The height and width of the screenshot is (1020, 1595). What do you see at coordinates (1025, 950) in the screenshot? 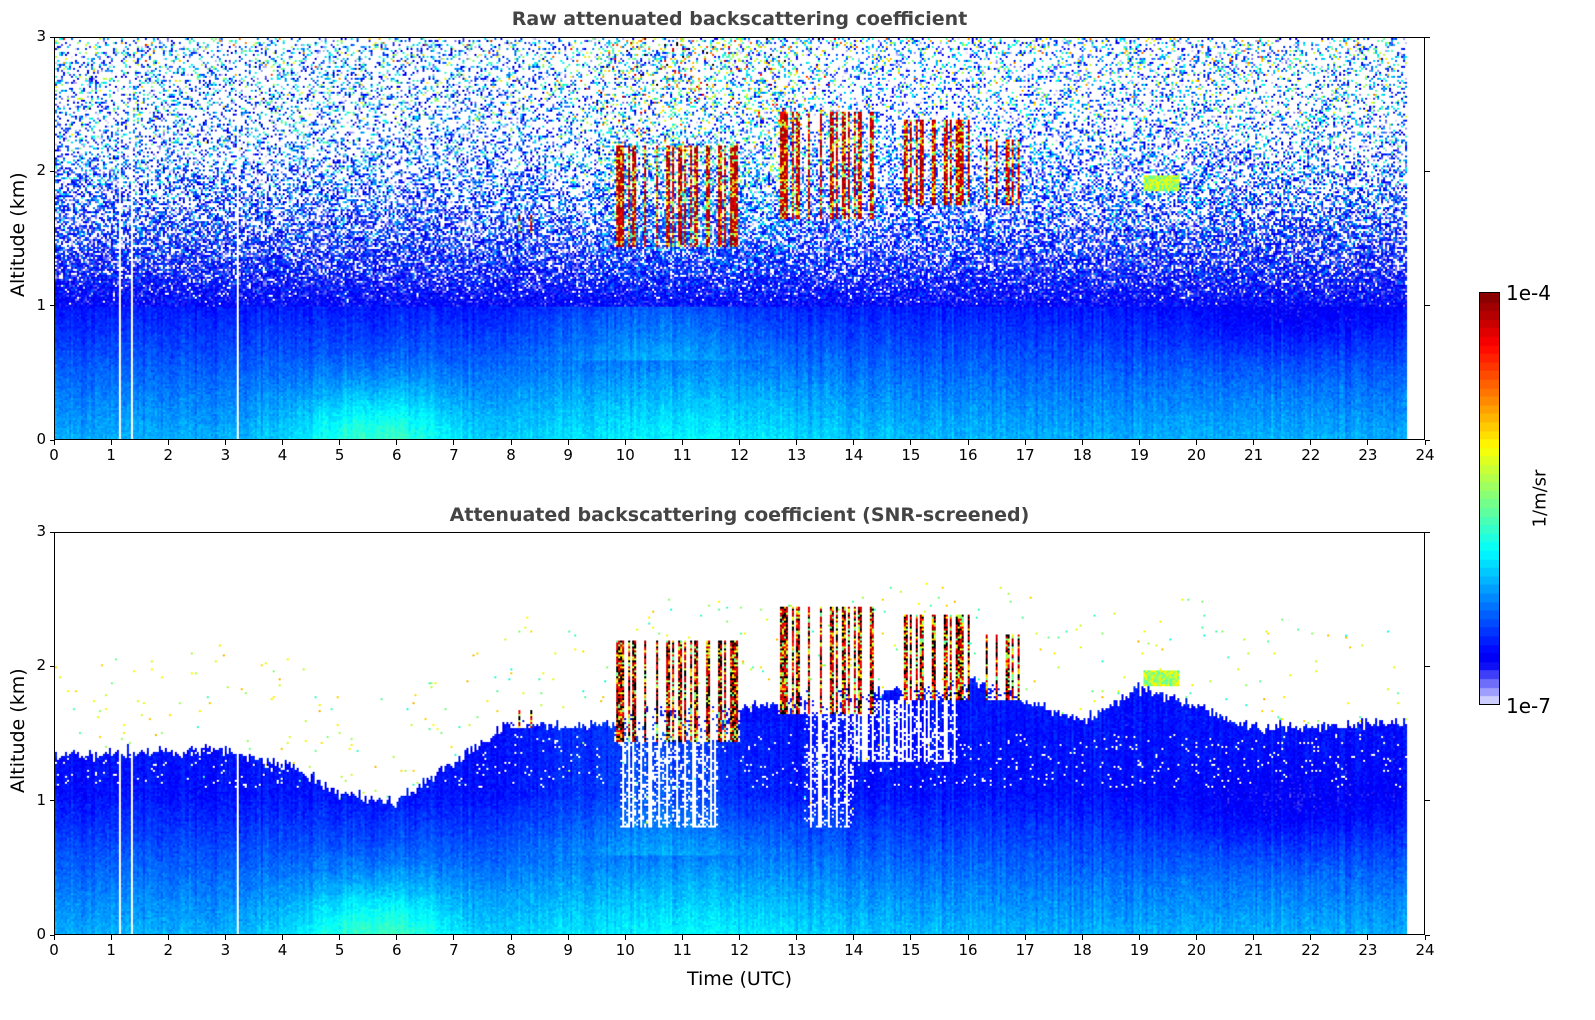
I see `x-tick-label: 17` at bounding box center [1025, 950].